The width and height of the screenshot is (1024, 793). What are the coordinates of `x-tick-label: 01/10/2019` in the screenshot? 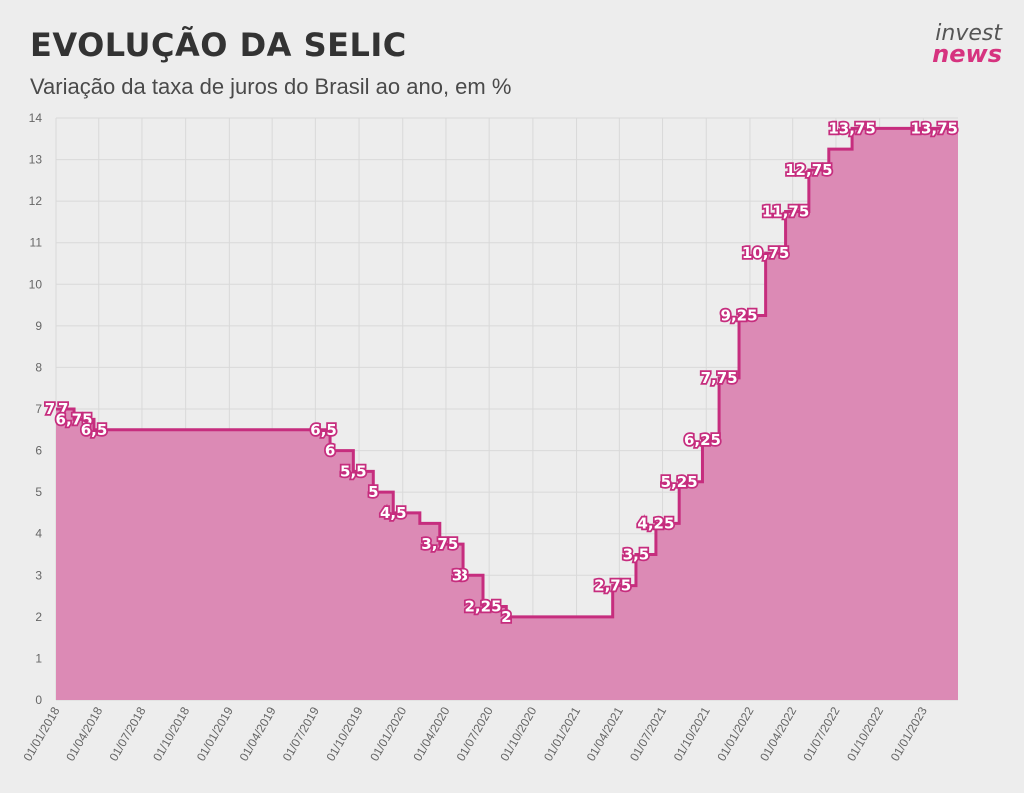 It's located at (344, 733).